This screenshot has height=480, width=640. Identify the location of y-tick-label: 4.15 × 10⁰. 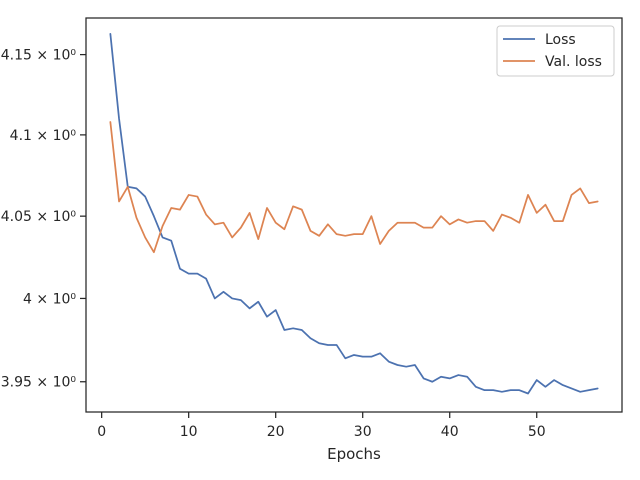
(39, 56).